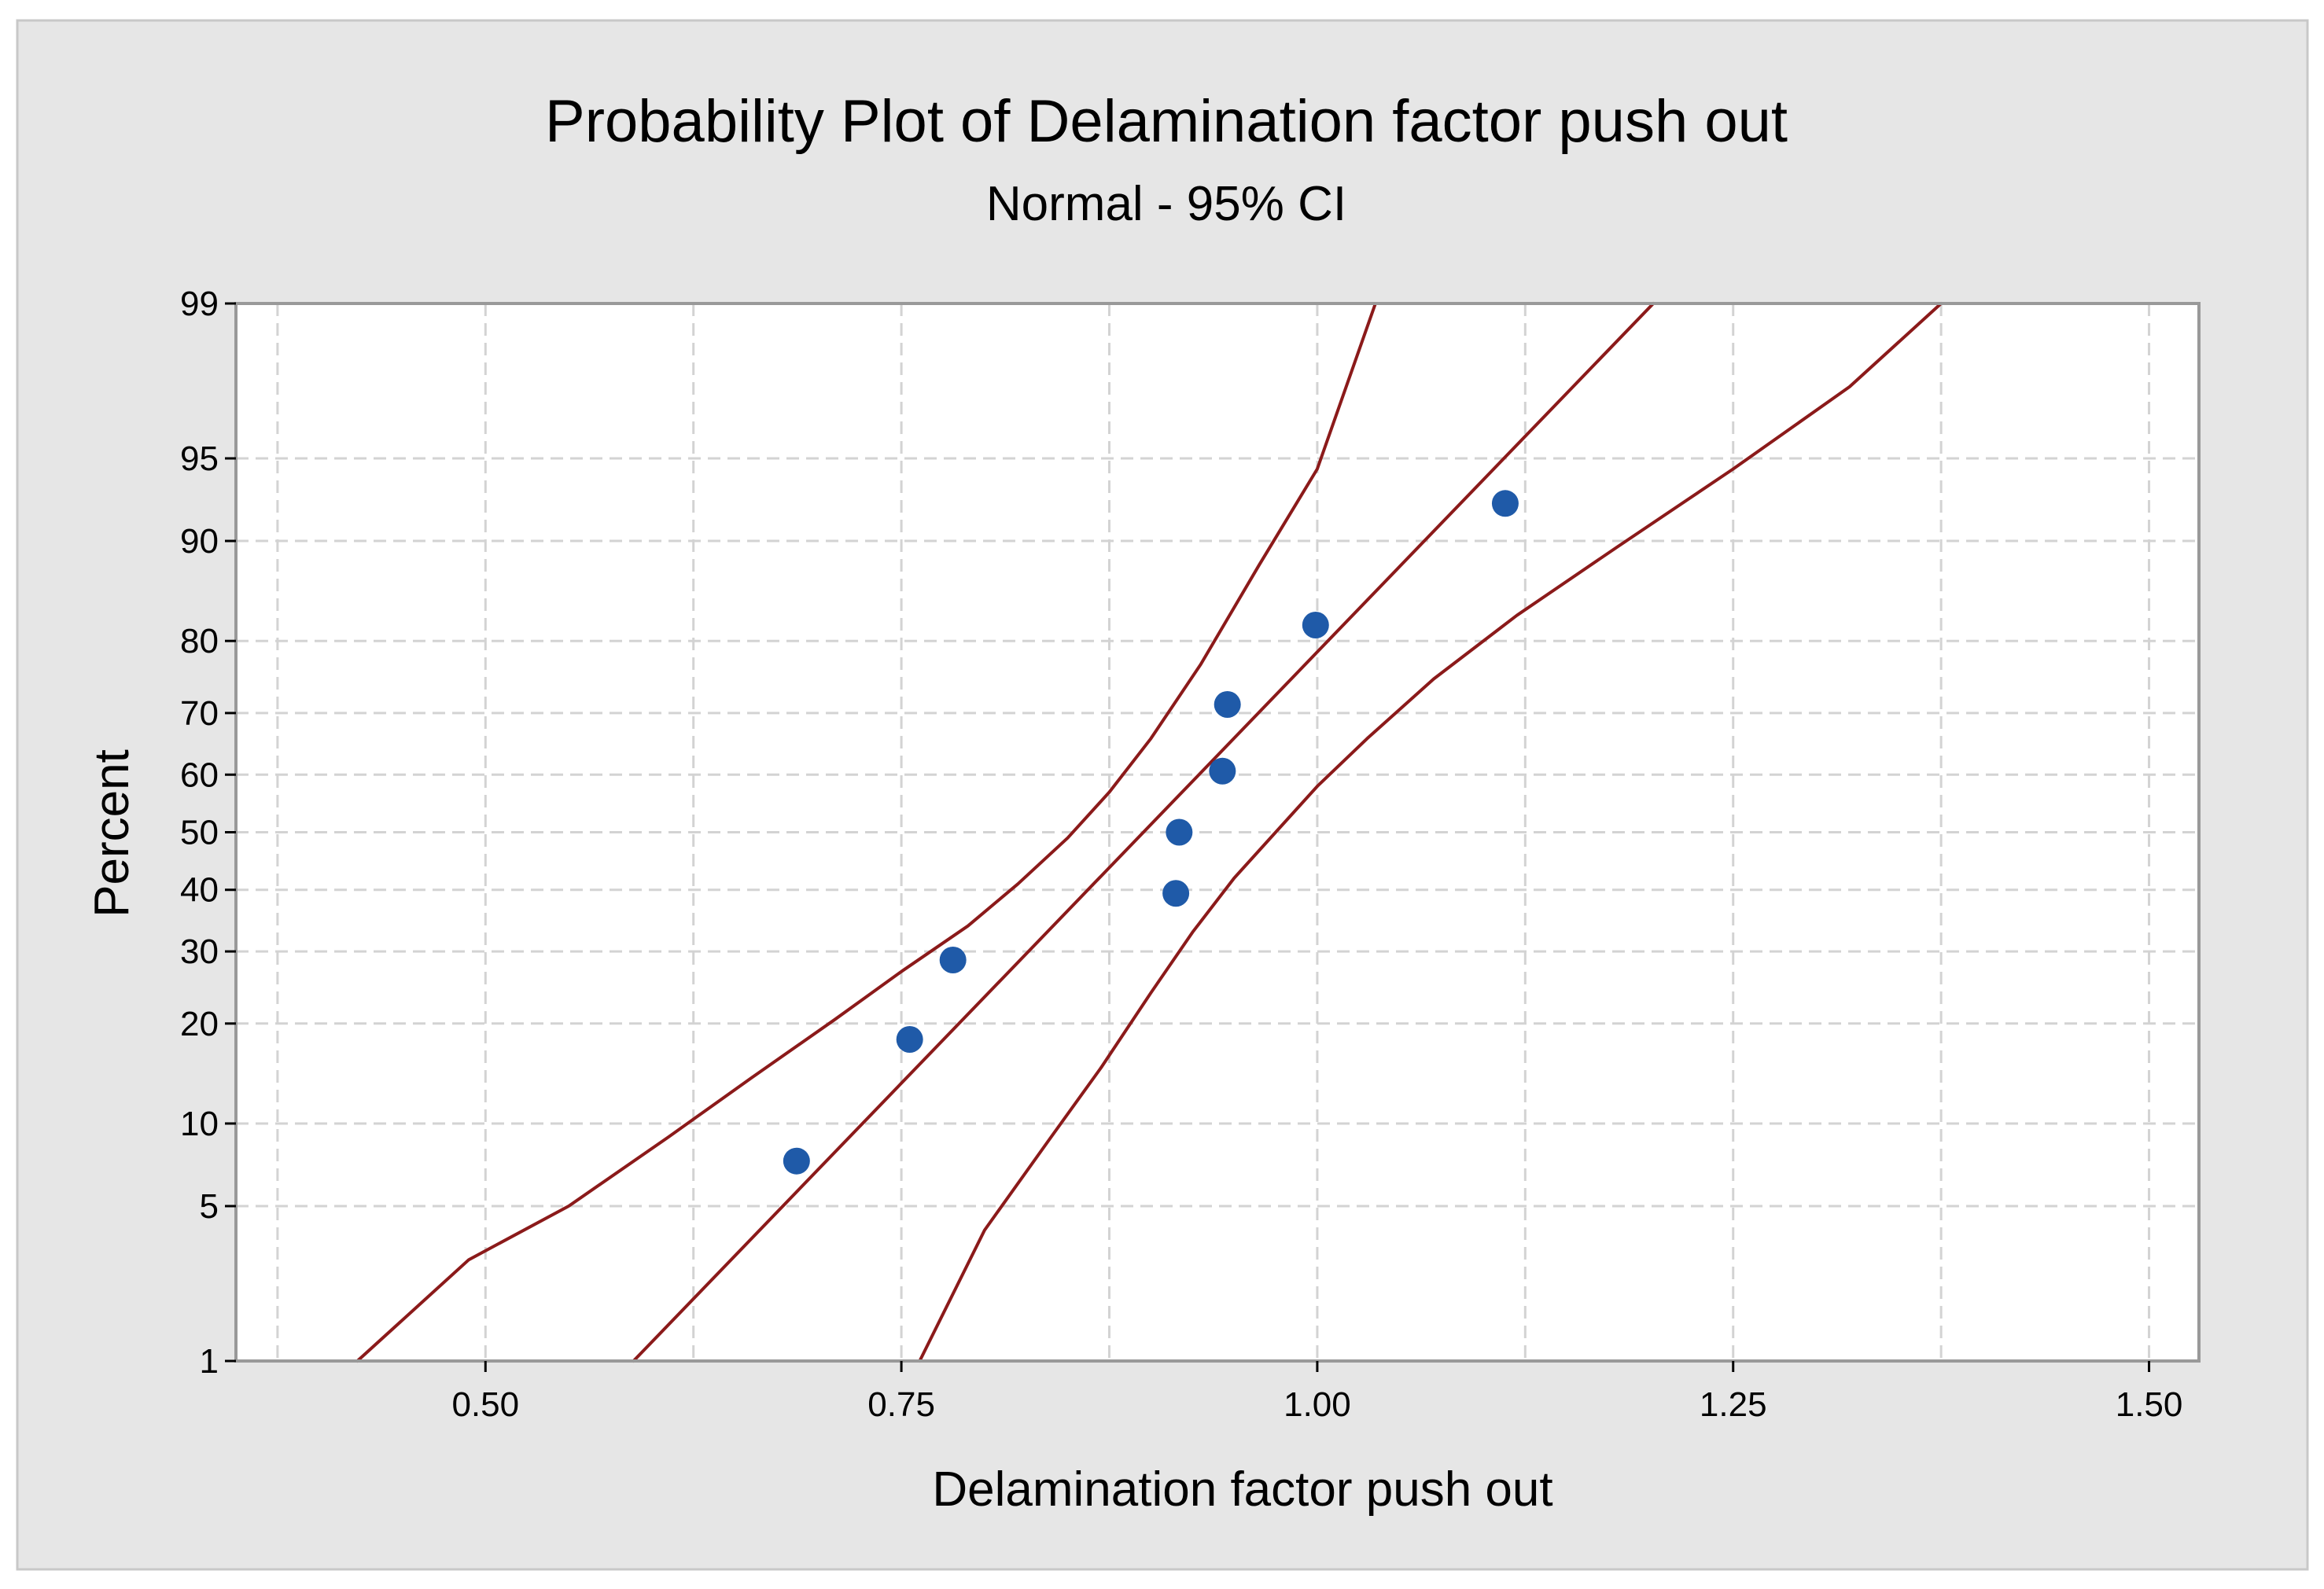  Describe the element at coordinates (1317, 1404) in the screenshot. I see `x-tick-label: 1.00` at that location.